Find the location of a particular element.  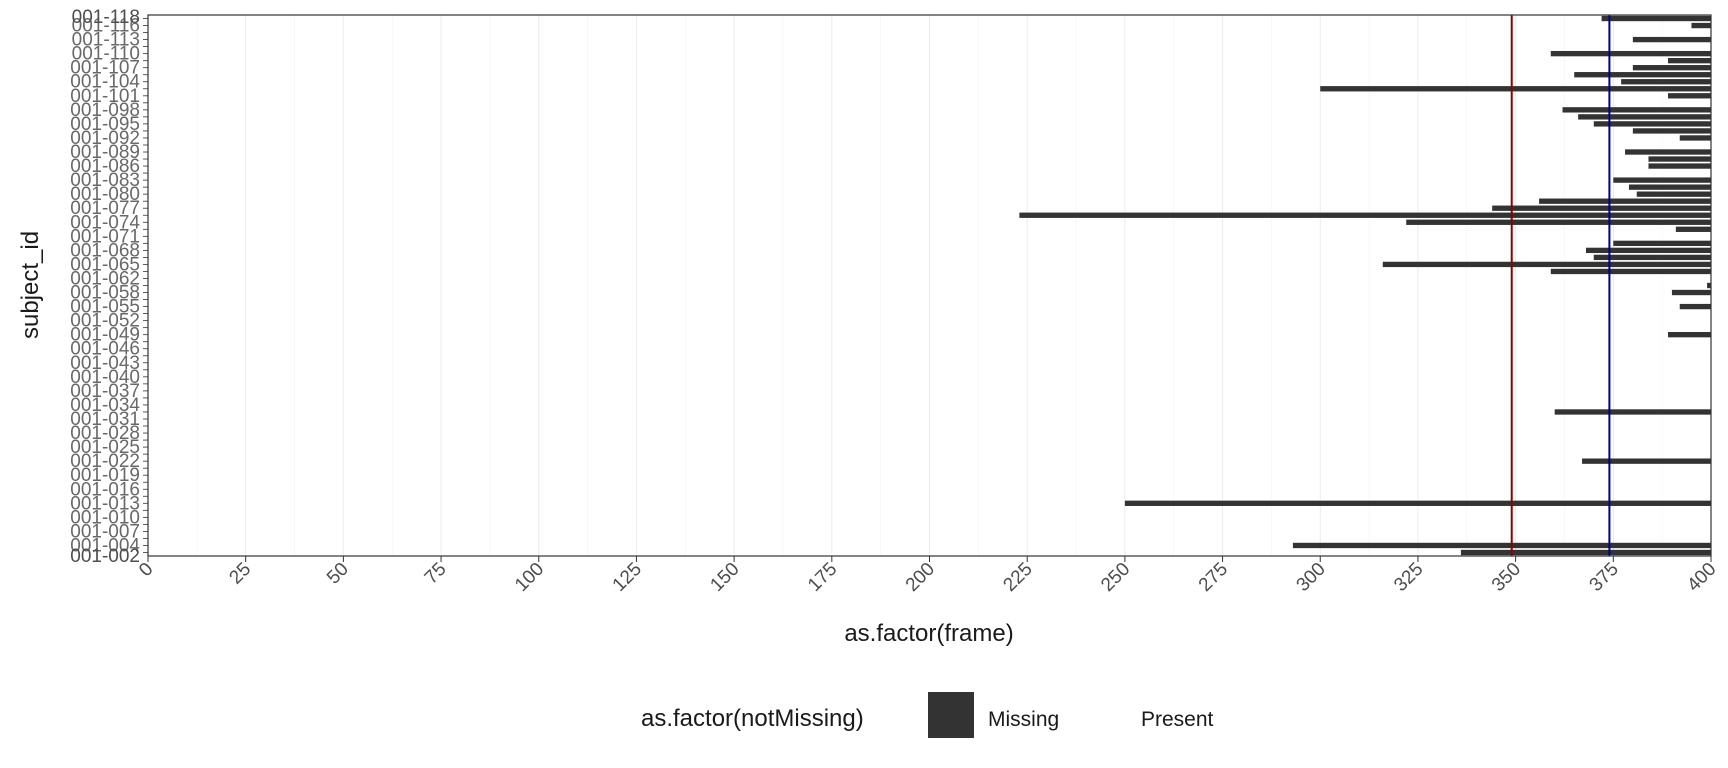

x-tick-label: 125 is located at coordinates (627, 577).